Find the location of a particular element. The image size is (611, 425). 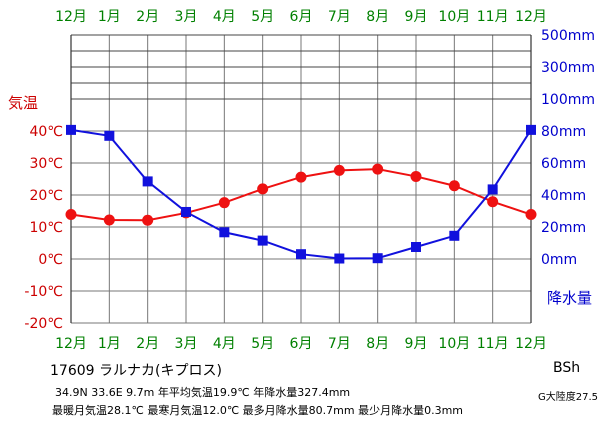

temperature-tick-label: 30℃ is located at coordinates (46, 164).